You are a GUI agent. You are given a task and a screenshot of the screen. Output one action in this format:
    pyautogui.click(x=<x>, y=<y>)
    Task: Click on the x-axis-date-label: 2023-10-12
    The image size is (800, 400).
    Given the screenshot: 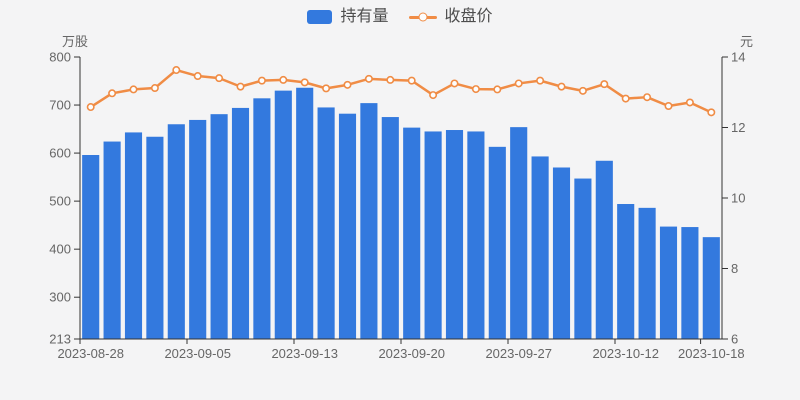 What is the action you would take?
    pyautogui.click(x=625, y=353)
    